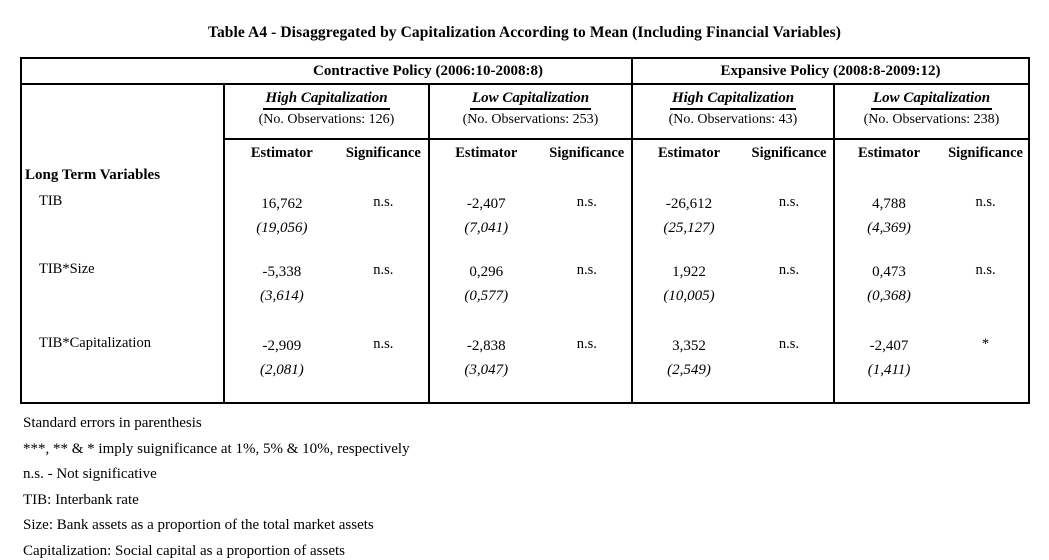 This screenshot has width=1049, height=560. I want to click on data-body: -2,407 (7,041) n.s. 0,296 (0,577) n.s., so click(530, 284).